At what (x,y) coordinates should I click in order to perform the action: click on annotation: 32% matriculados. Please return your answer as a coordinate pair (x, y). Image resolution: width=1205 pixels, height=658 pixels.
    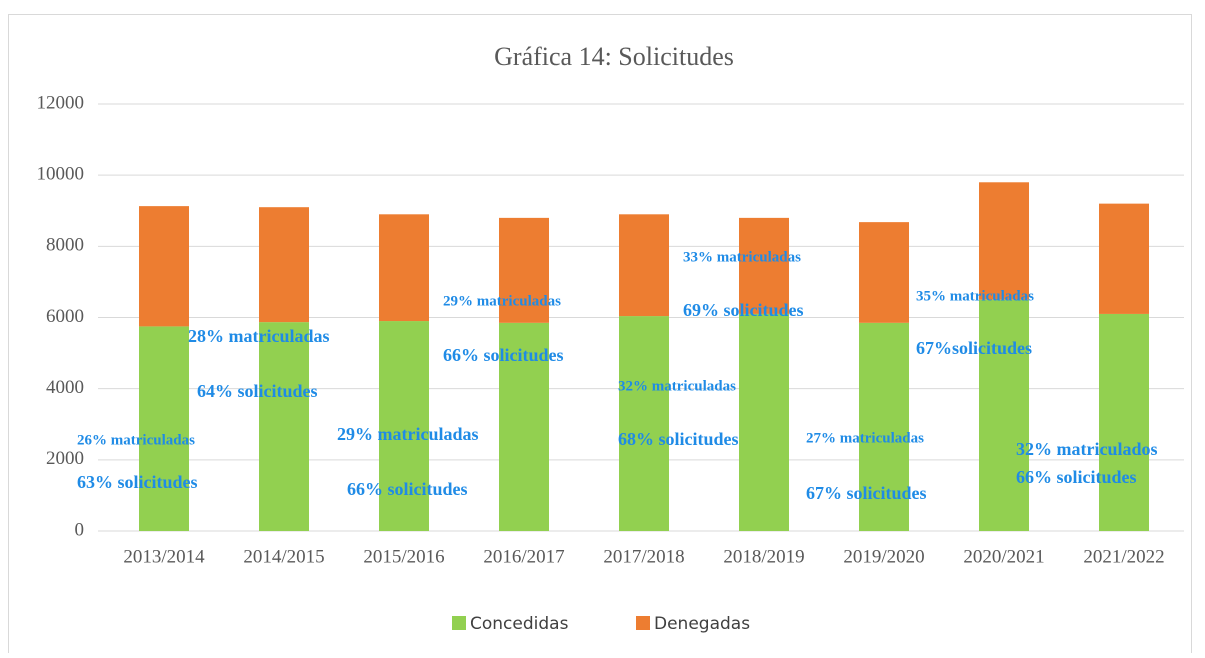
    Looking at the image, I should click on (1087, 449).